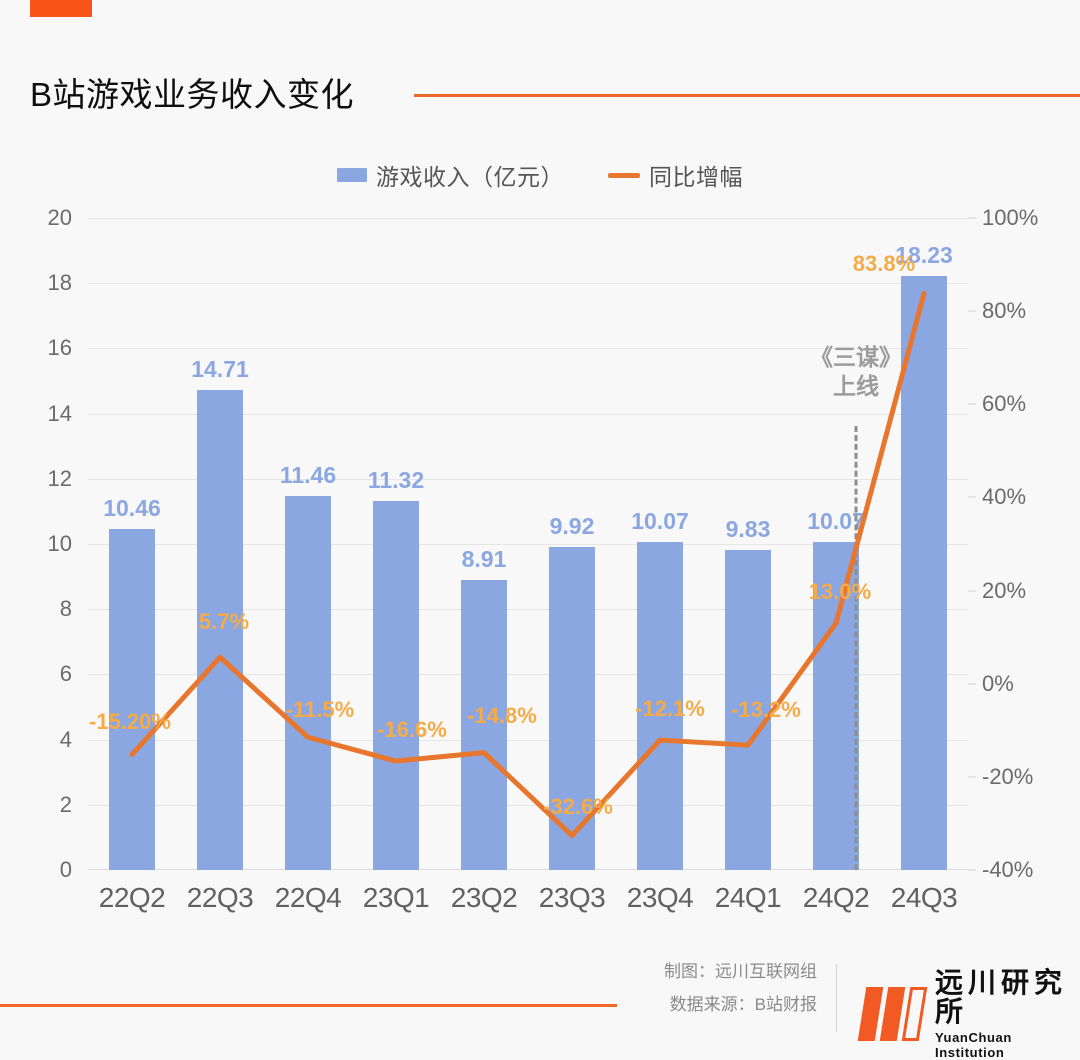 Image resolution: width=1080 pixels, height=1060 pixels. Describe the element at coordinates (766, 710) in the screenshot. I see `line-value-label: -13.2%` at that location.